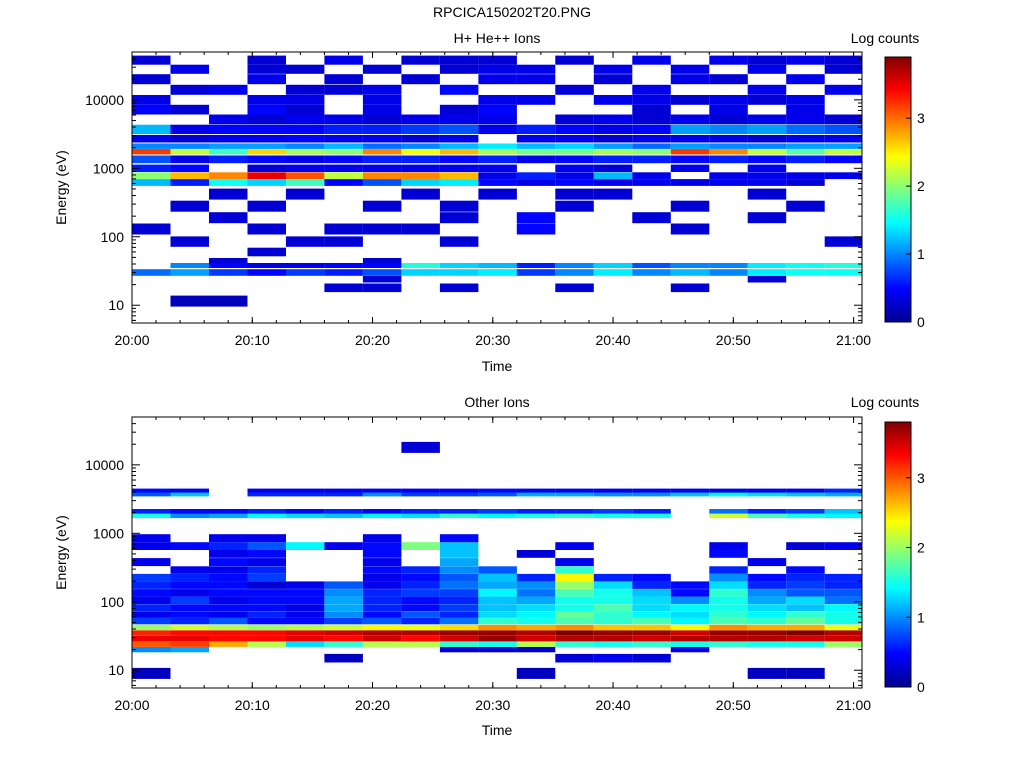 The width and height of the screenshot is (1024, 768). What do you see at coordinates (131, 705) in the screenshot?
I see `x-tick-label: 20:00` at bounding box center [131, 705].